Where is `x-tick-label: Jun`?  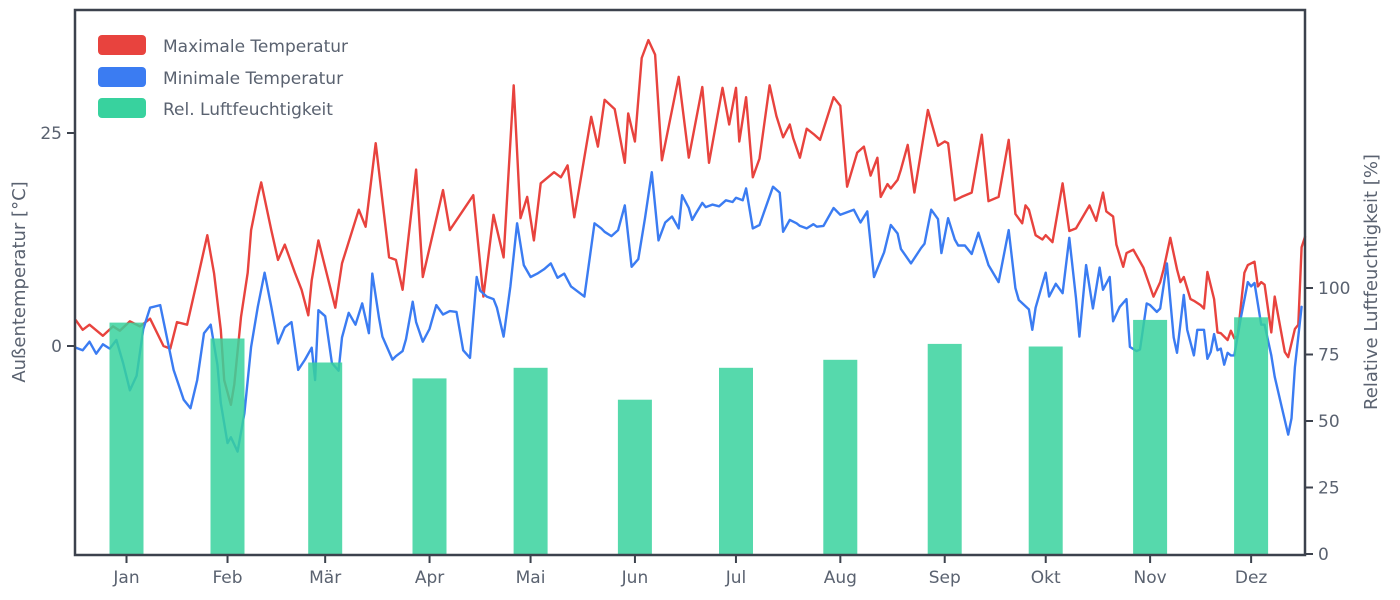 x-tick-label: Jun is located at coordinates (635, 578).